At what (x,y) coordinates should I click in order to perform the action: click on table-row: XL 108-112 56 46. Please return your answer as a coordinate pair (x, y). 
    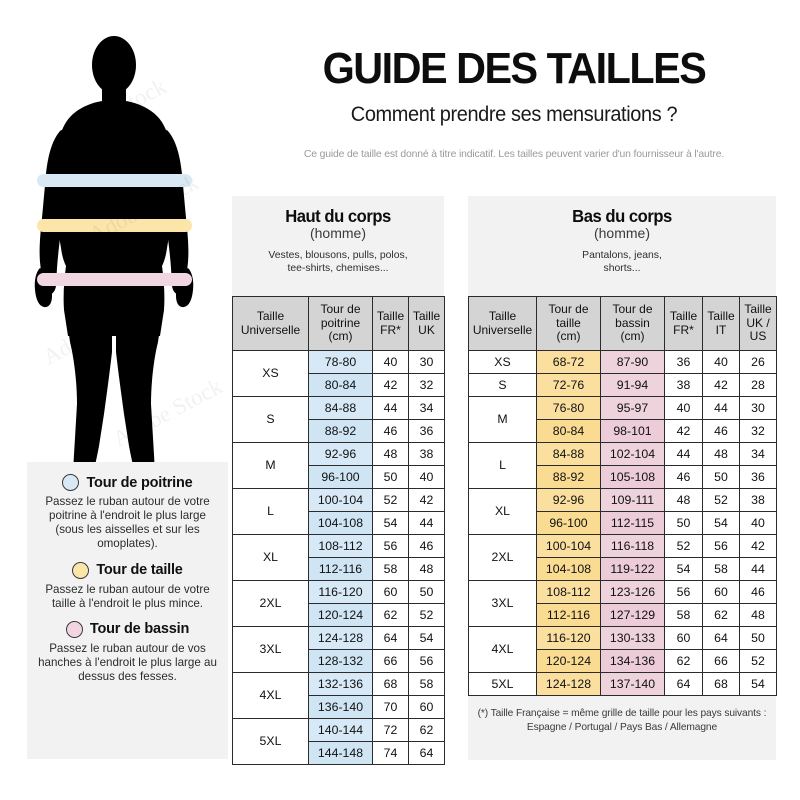
    Looking at the image, I should click on (338, 557).